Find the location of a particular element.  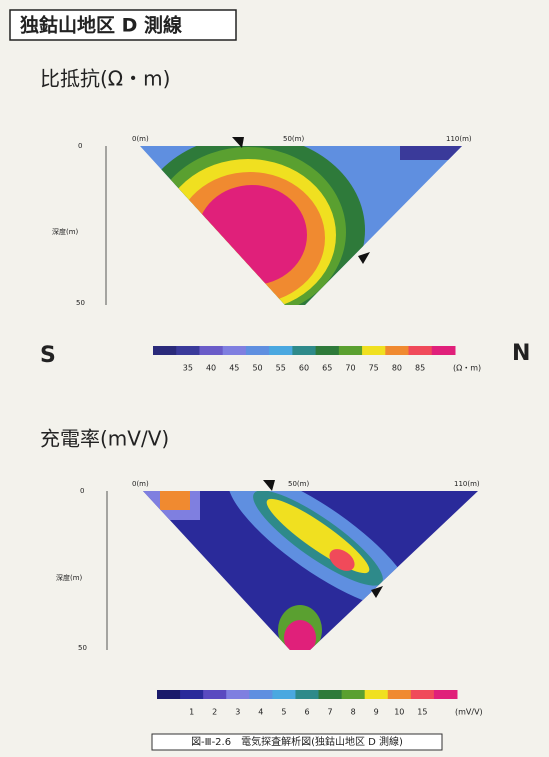

colorbar-label: 70 is located at coordinates (350, 368).